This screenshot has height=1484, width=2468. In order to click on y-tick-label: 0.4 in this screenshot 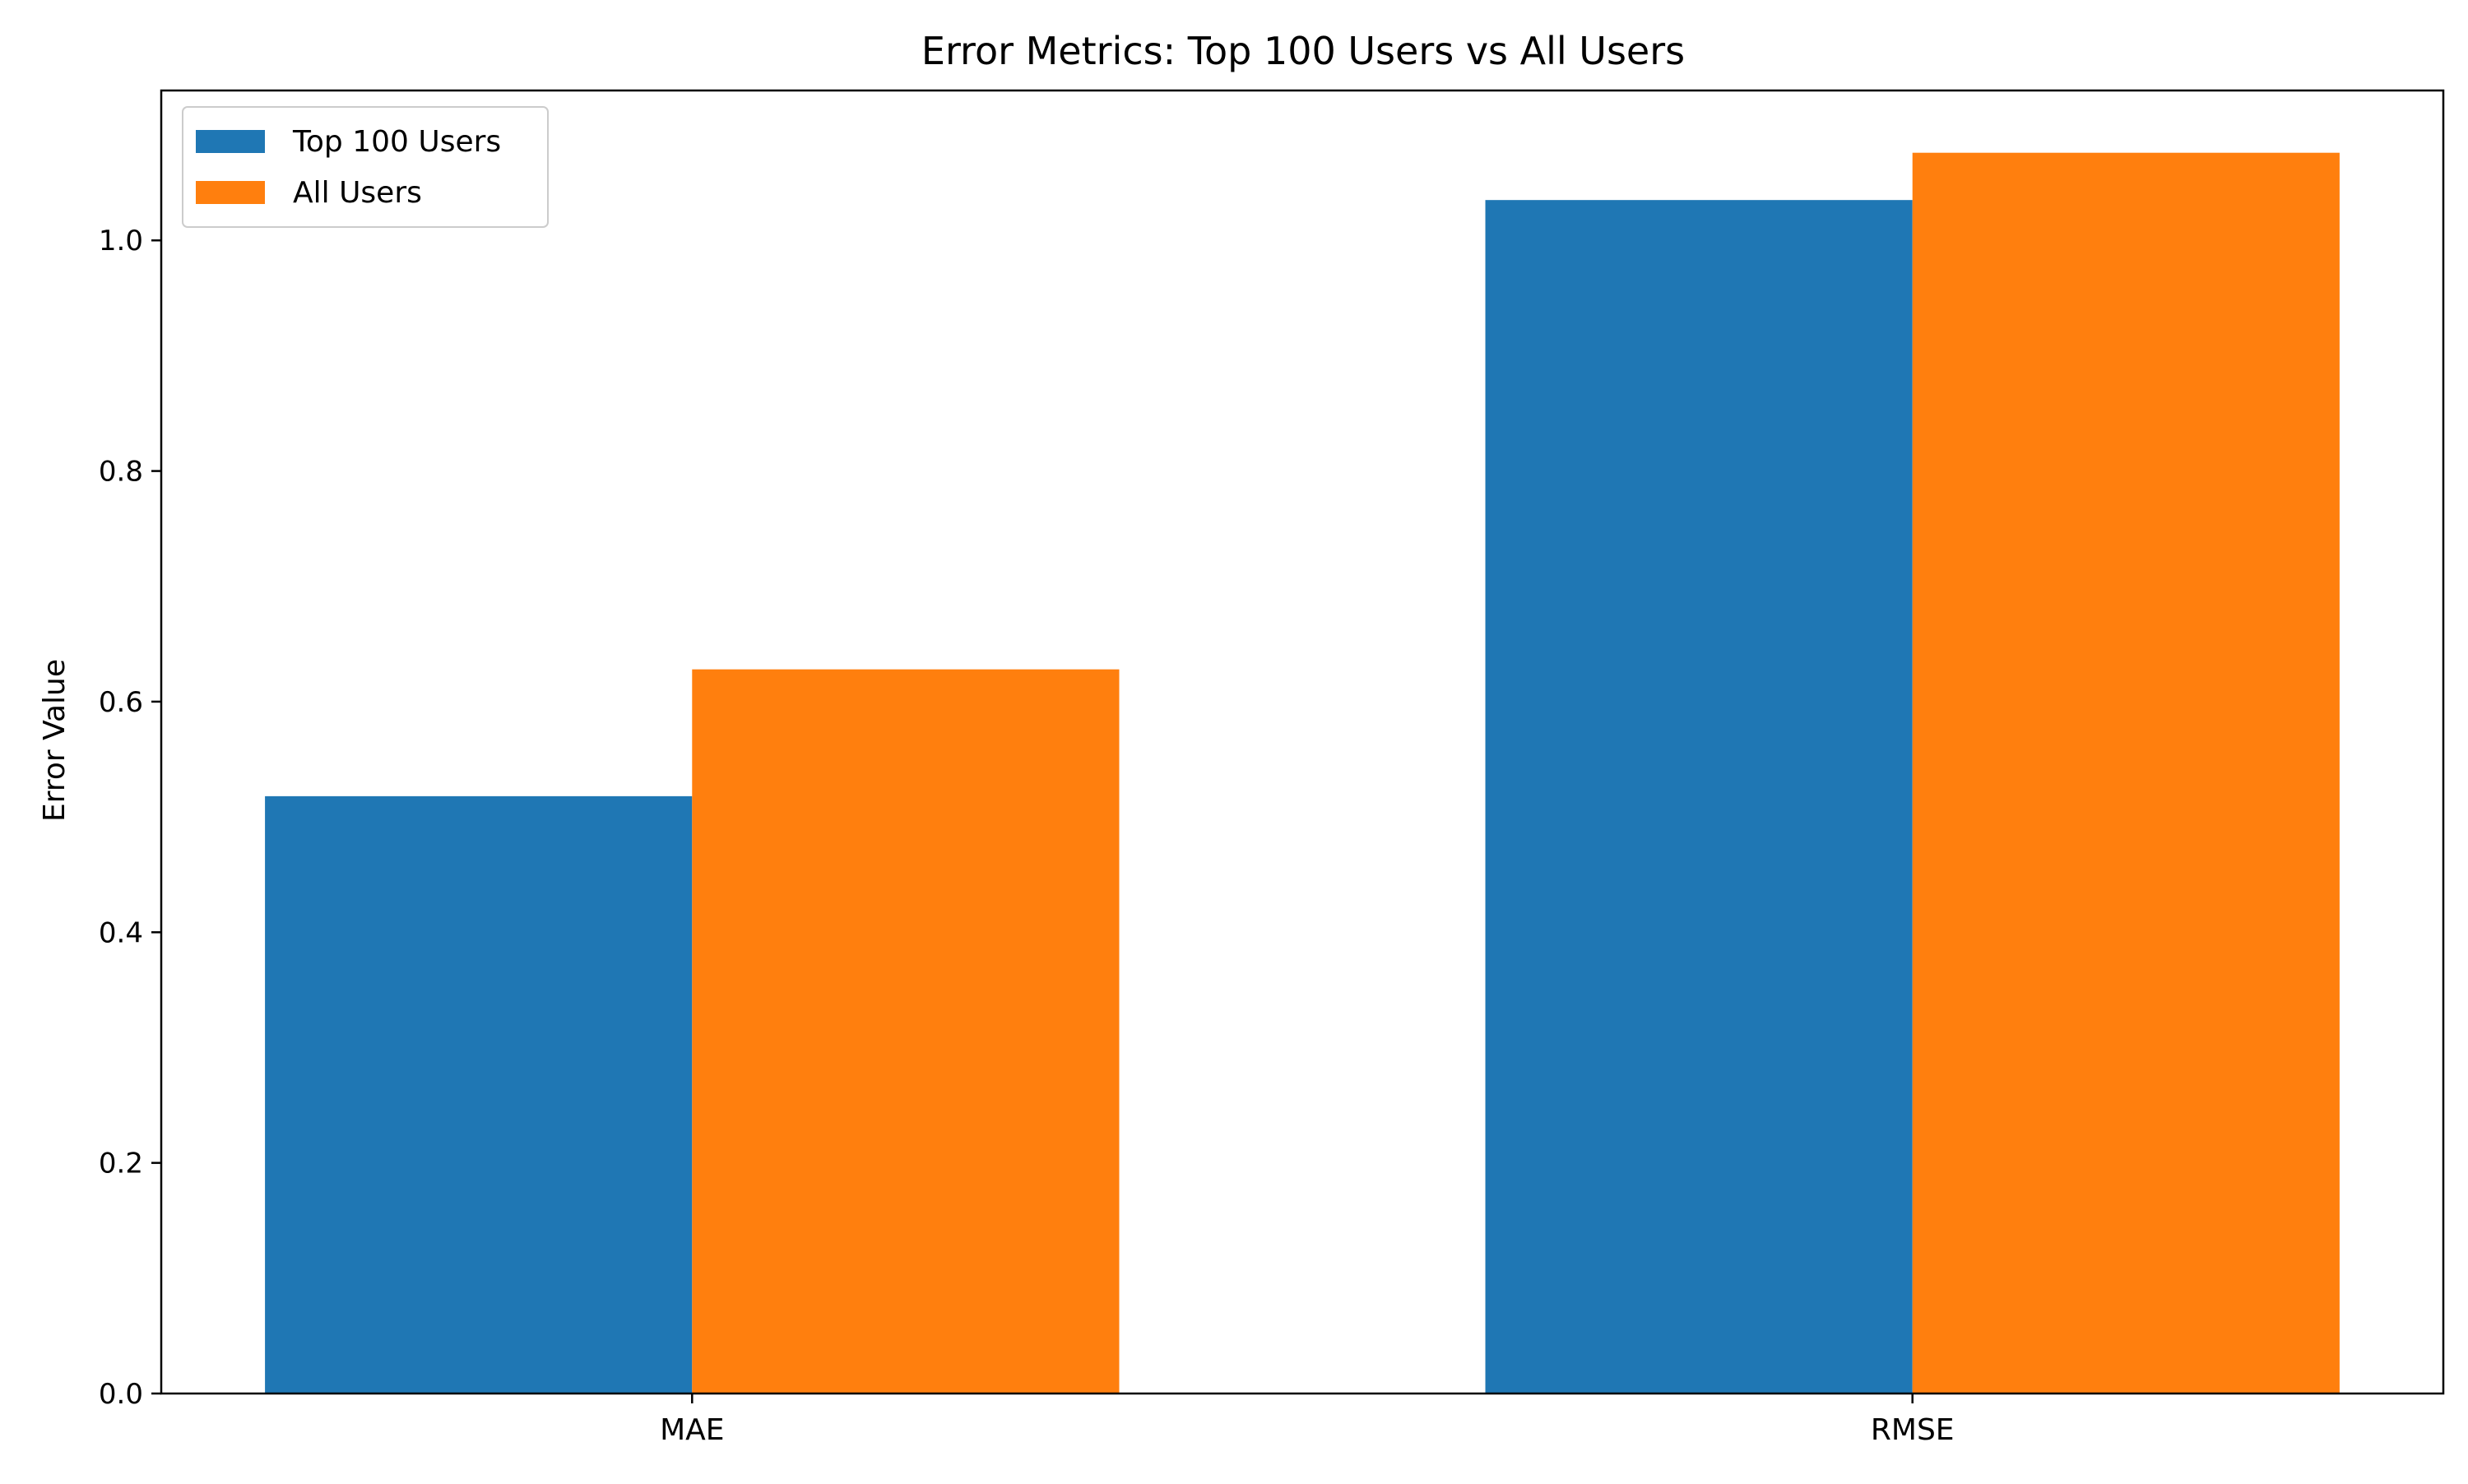, I will do `click(121, 932)`.